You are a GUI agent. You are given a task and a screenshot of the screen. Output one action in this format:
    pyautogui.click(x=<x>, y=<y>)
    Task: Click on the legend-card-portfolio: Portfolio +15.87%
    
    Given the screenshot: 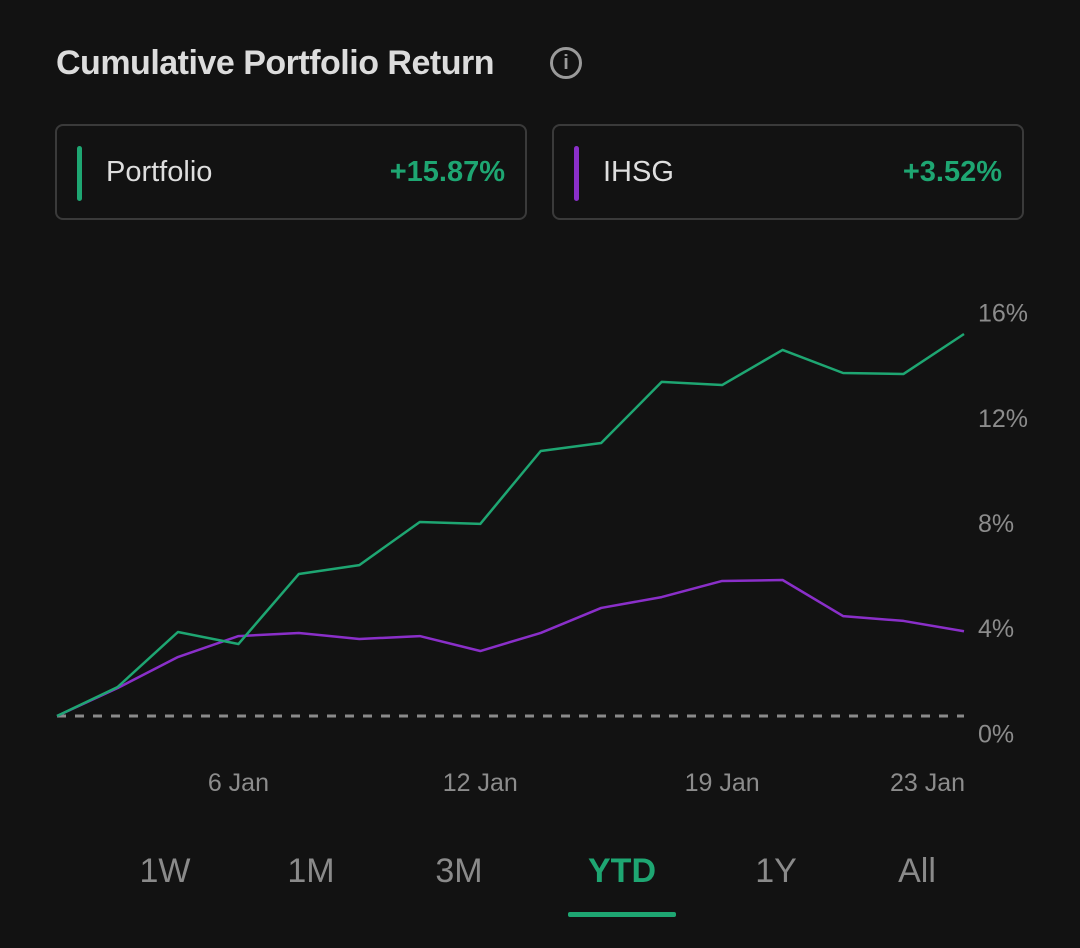 What is the action you would take?
    pyautogui.click(x=291, y=172)
    